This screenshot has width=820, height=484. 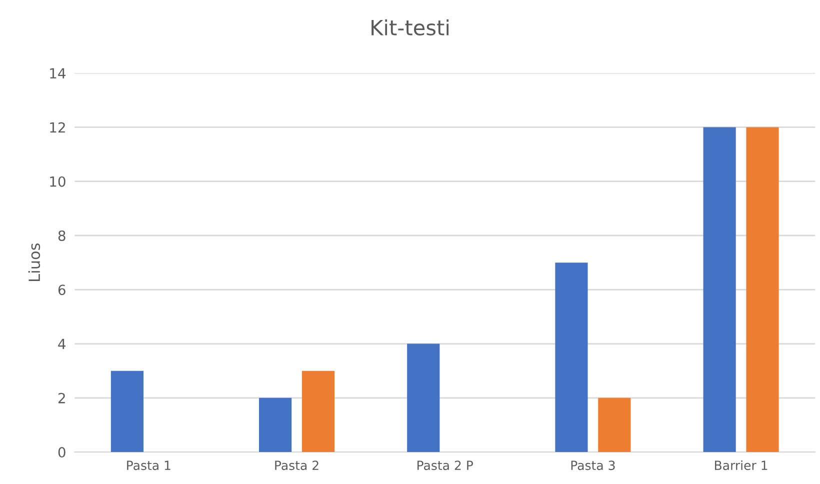 What do you see at coordinates (61, 398) in the screenshot?
I see `y-tick-label: 2` at bounding box center [61, 398].